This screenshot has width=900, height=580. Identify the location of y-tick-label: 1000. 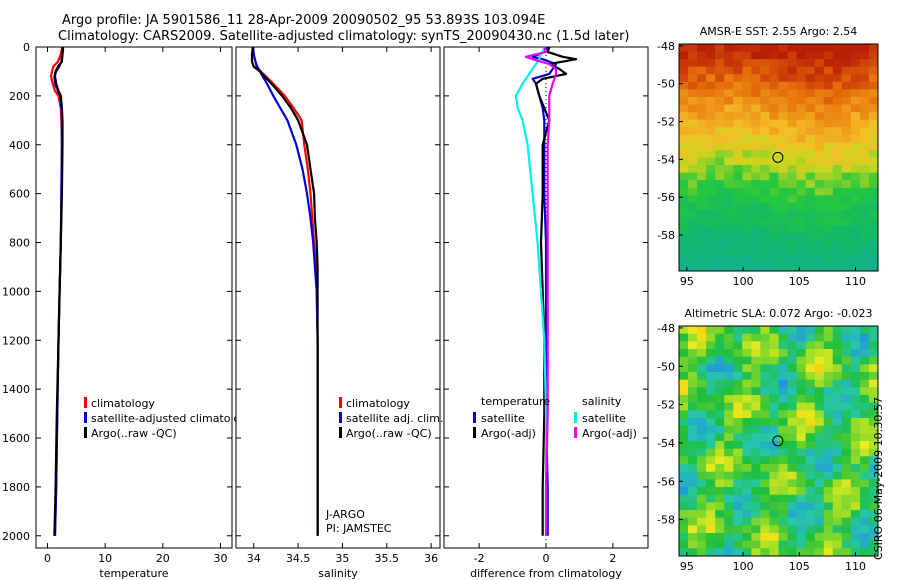
(16, 291).